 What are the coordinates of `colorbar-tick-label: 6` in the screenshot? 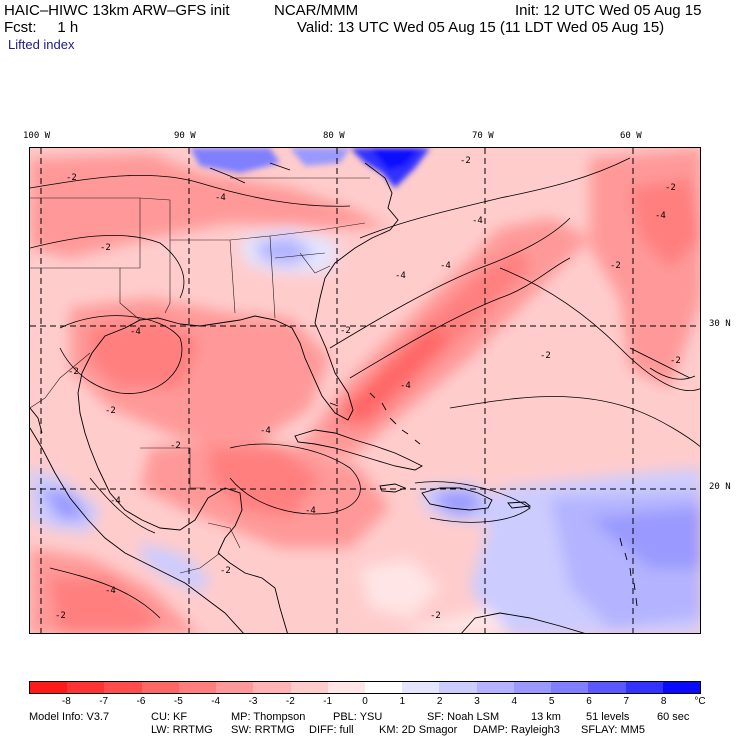 It's located at (589, 701).